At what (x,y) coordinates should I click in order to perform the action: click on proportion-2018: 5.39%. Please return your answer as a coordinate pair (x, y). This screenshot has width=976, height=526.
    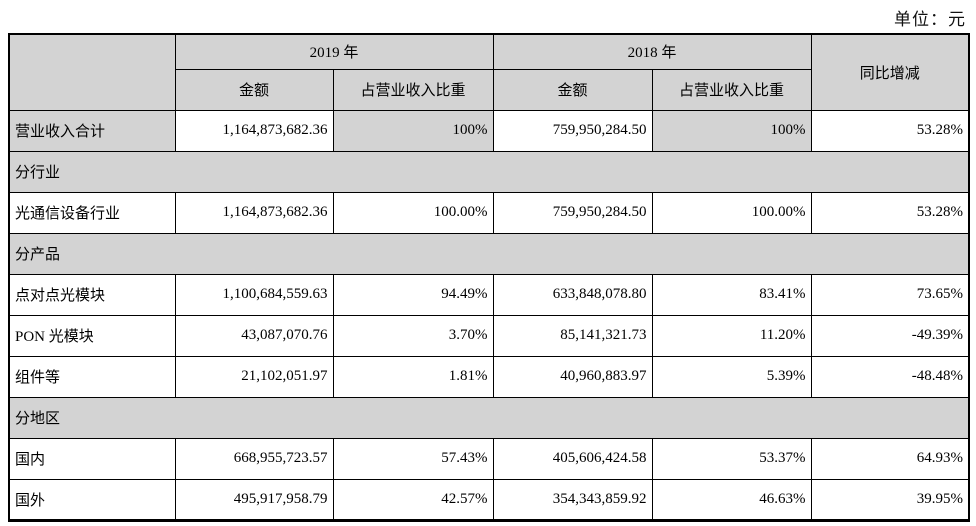
    Looking at the image, I should click on (731, 376).